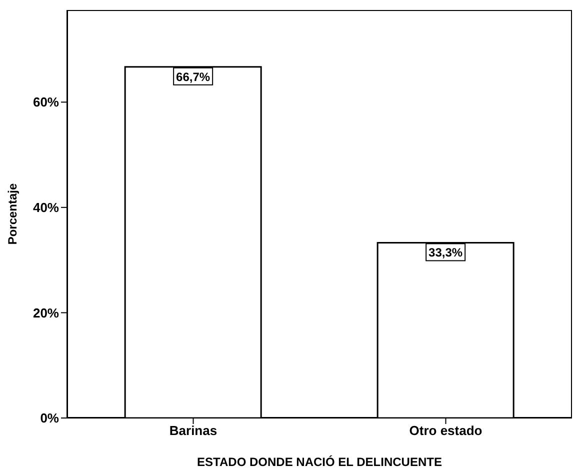 The width and height of the screenshot is (575, 470). What do you see at coordinates (46, 312) in the screenshot?
I see `y-tick-label: 20%` at bounding box center [46, 312].